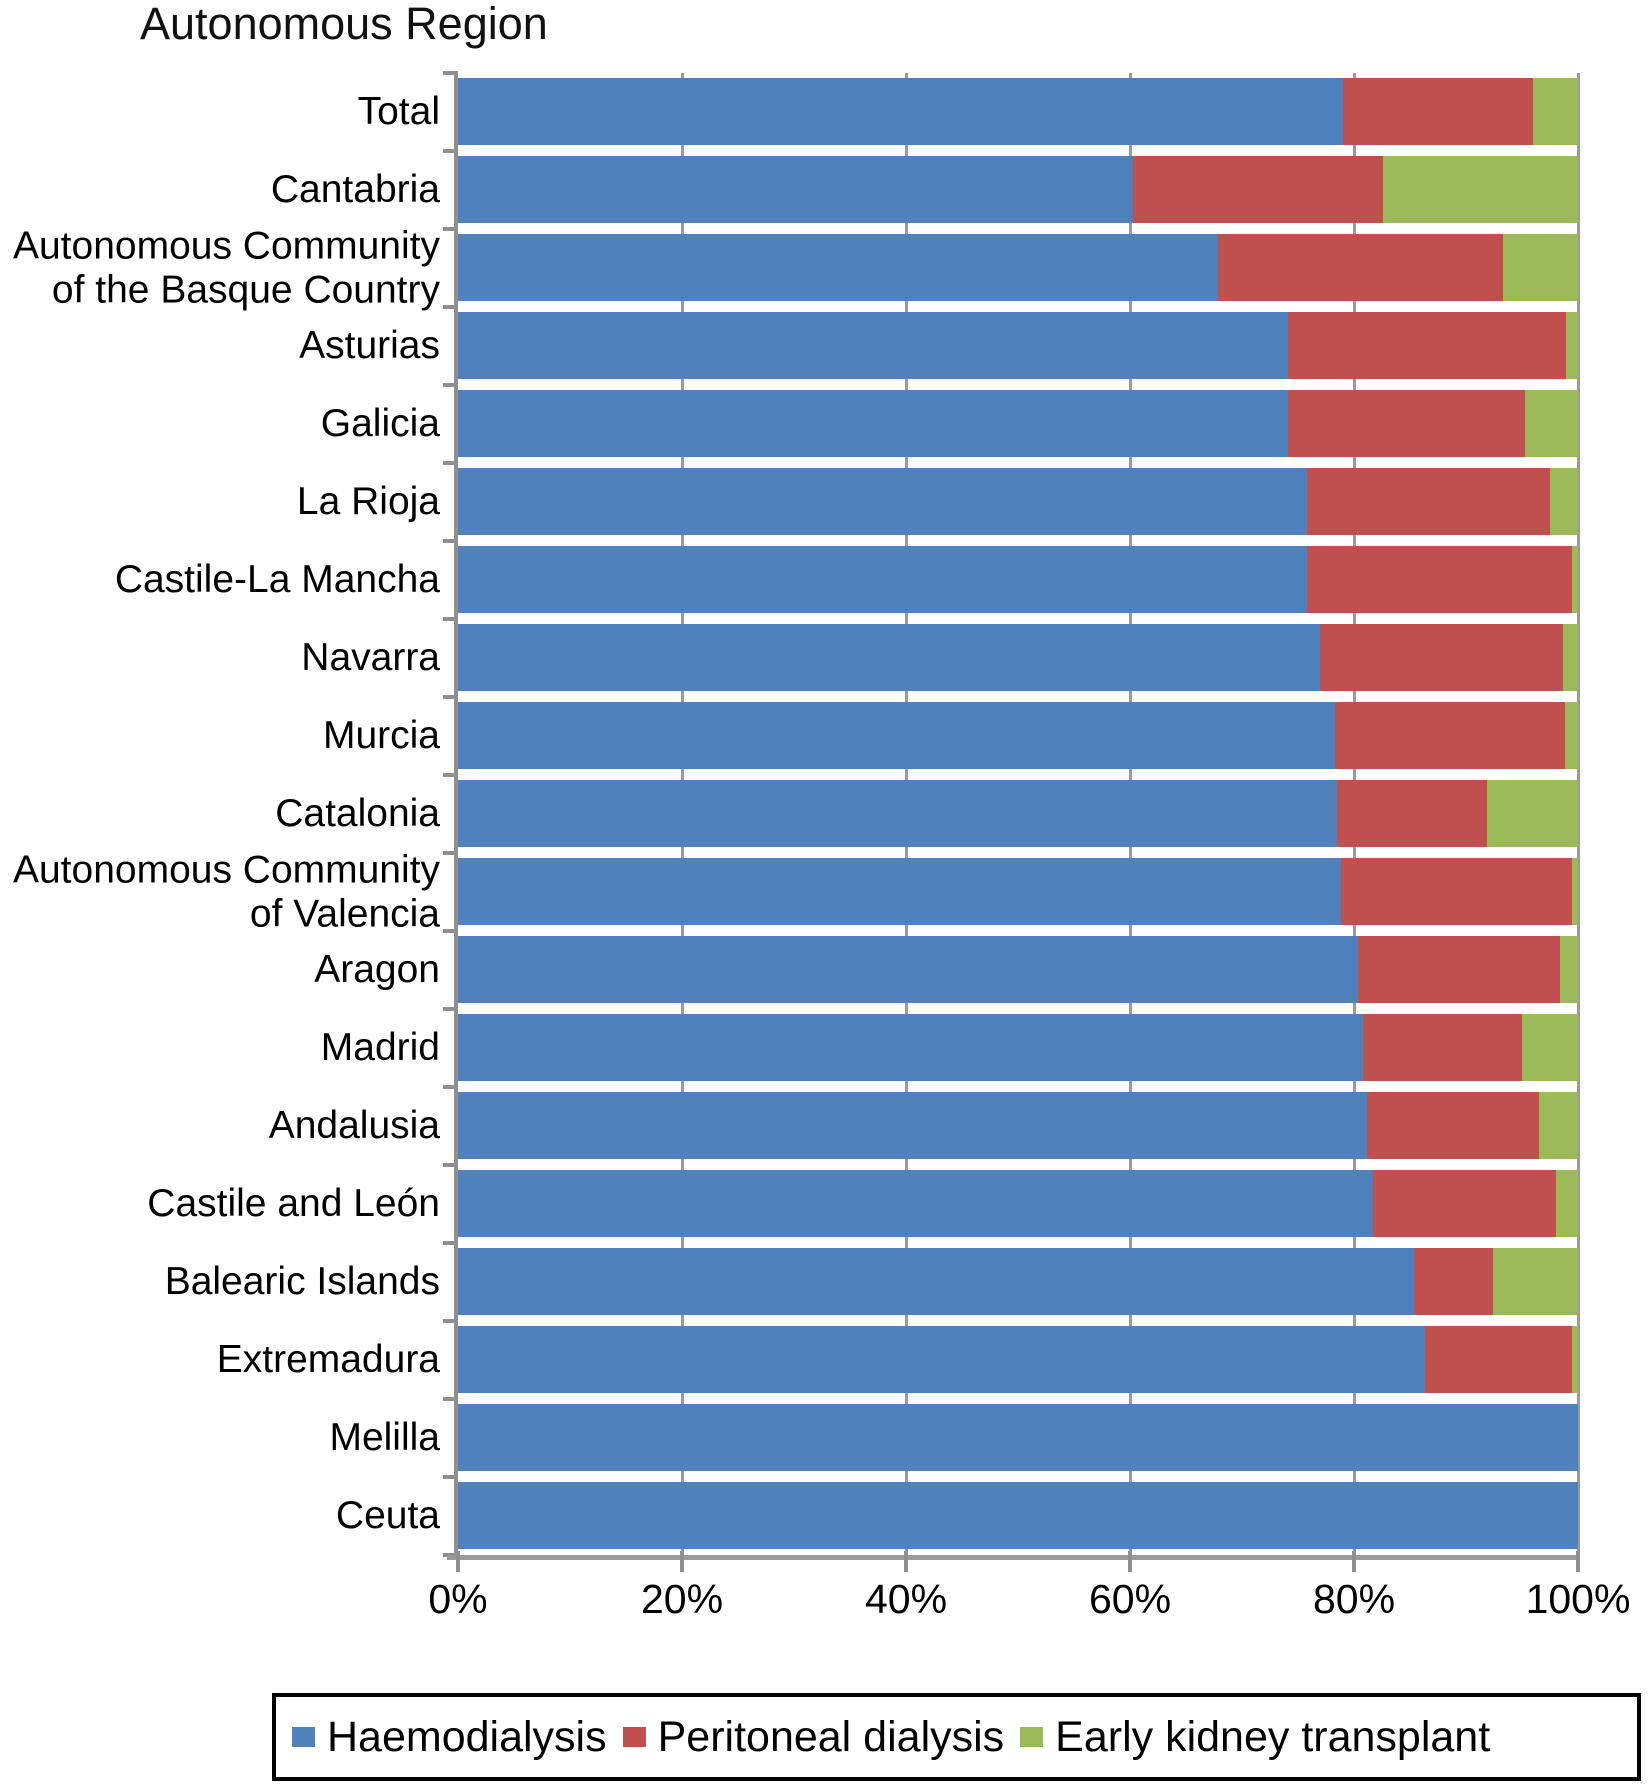 The image size is (1652, 1790). Describe the element at coordinates (456, 814) in the screenshot. I see `y-axis-line` at that location.